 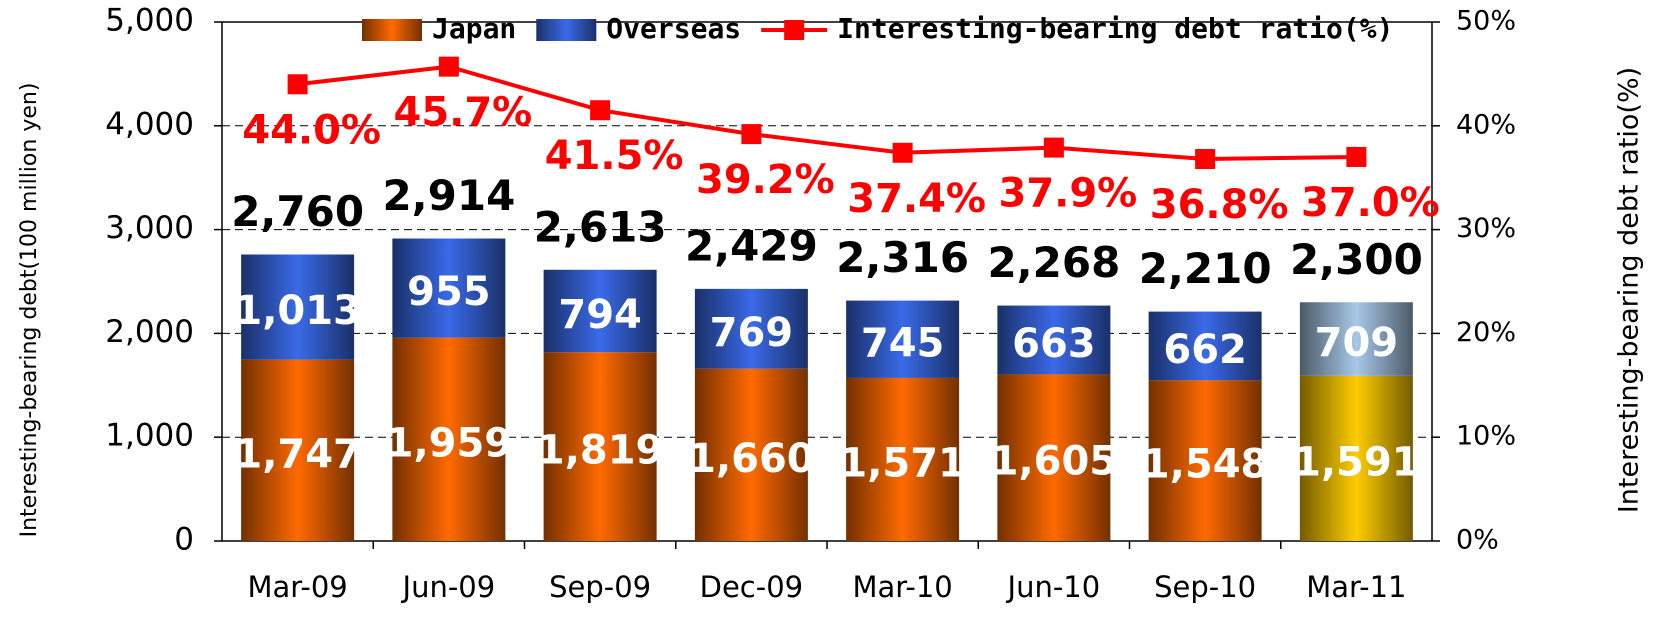 I want to click on x-tick-label: Jun-10, so click(x=1053, y=587).